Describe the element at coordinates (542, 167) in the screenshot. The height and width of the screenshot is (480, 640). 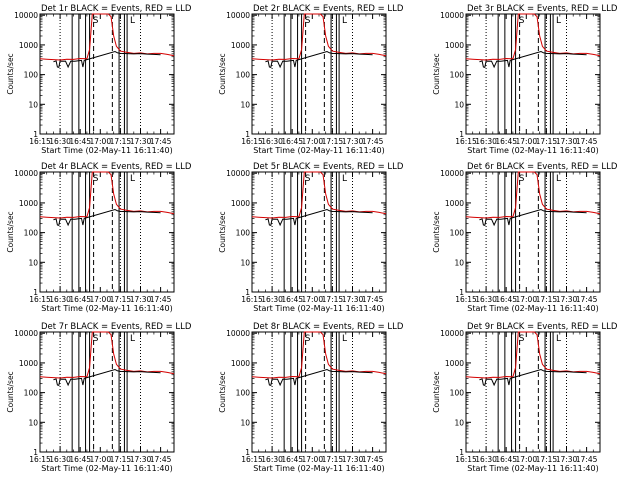
I see `panel-title: Det 6r BLACK = Events, RED = LLD` at that location.